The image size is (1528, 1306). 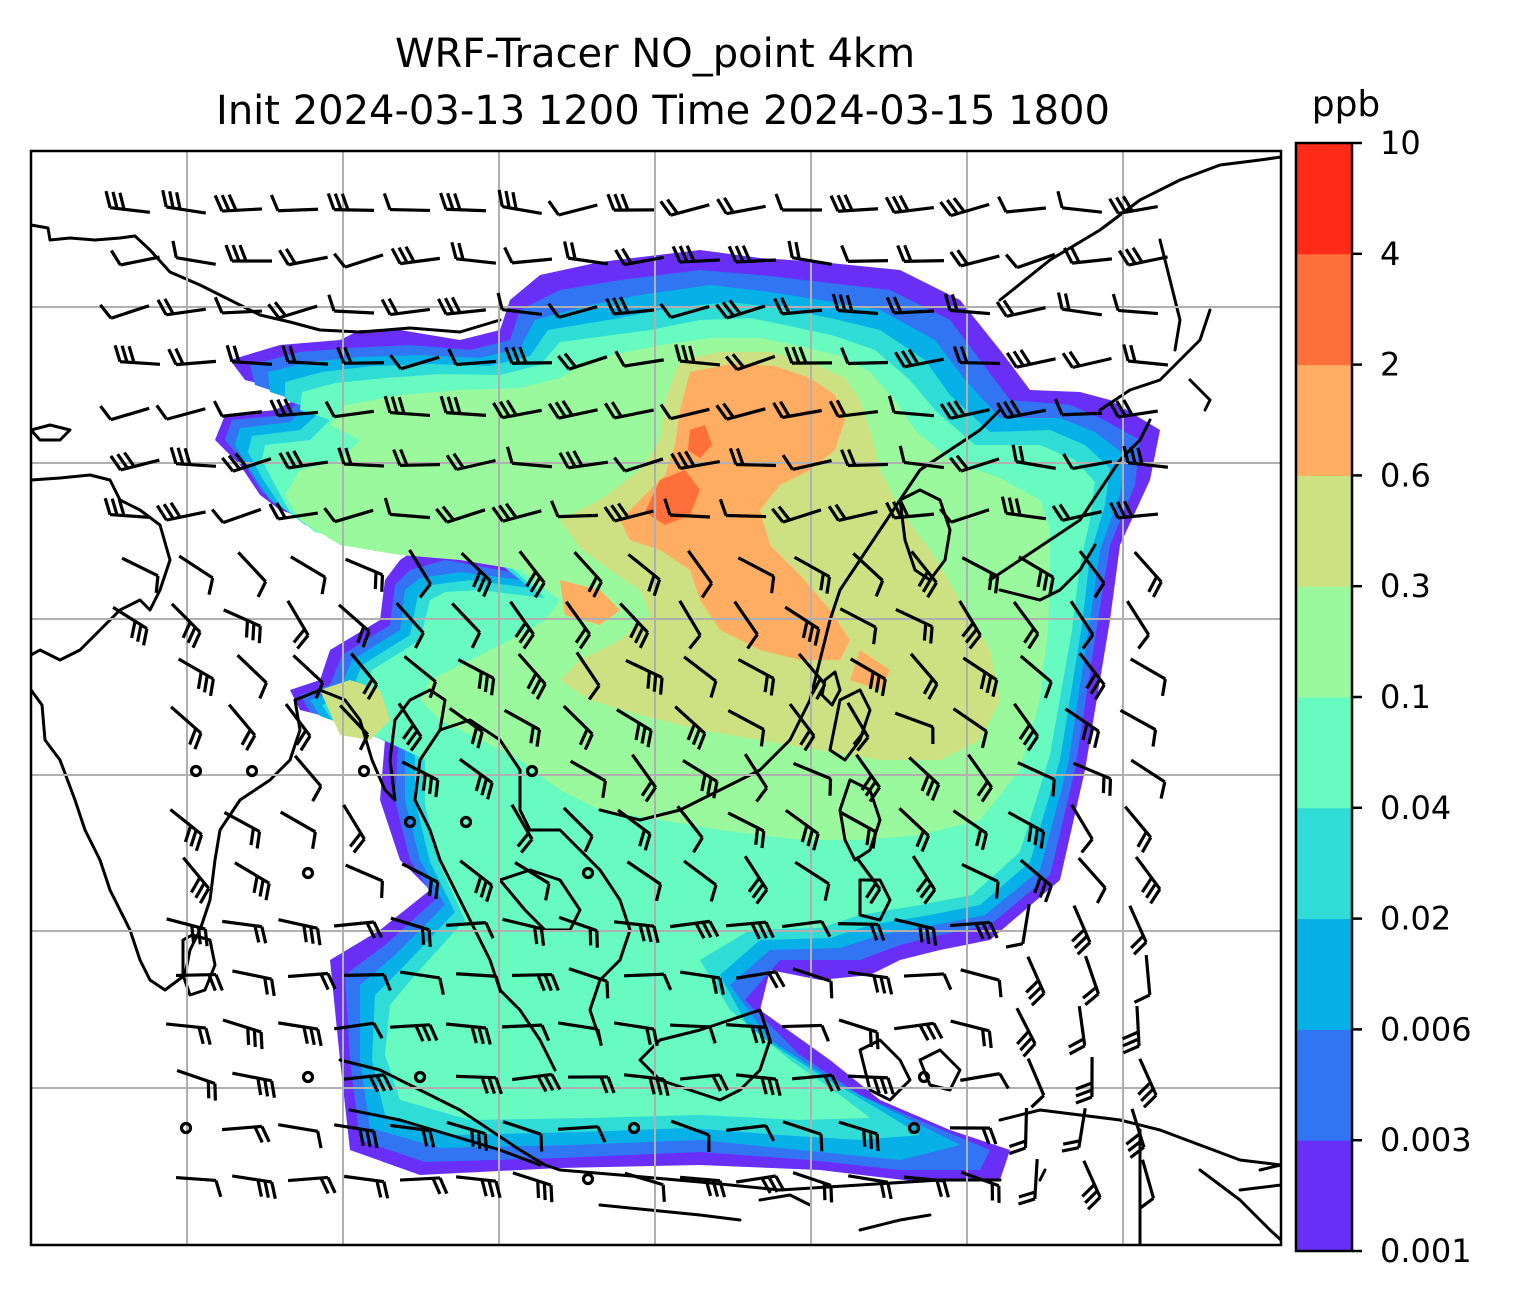 I want to click on colorbar: ppb 0.001 0.003 0.006 0.02 0.04 0.1 0.3 0.6 2 4 10, so click(x=1383, y=677).